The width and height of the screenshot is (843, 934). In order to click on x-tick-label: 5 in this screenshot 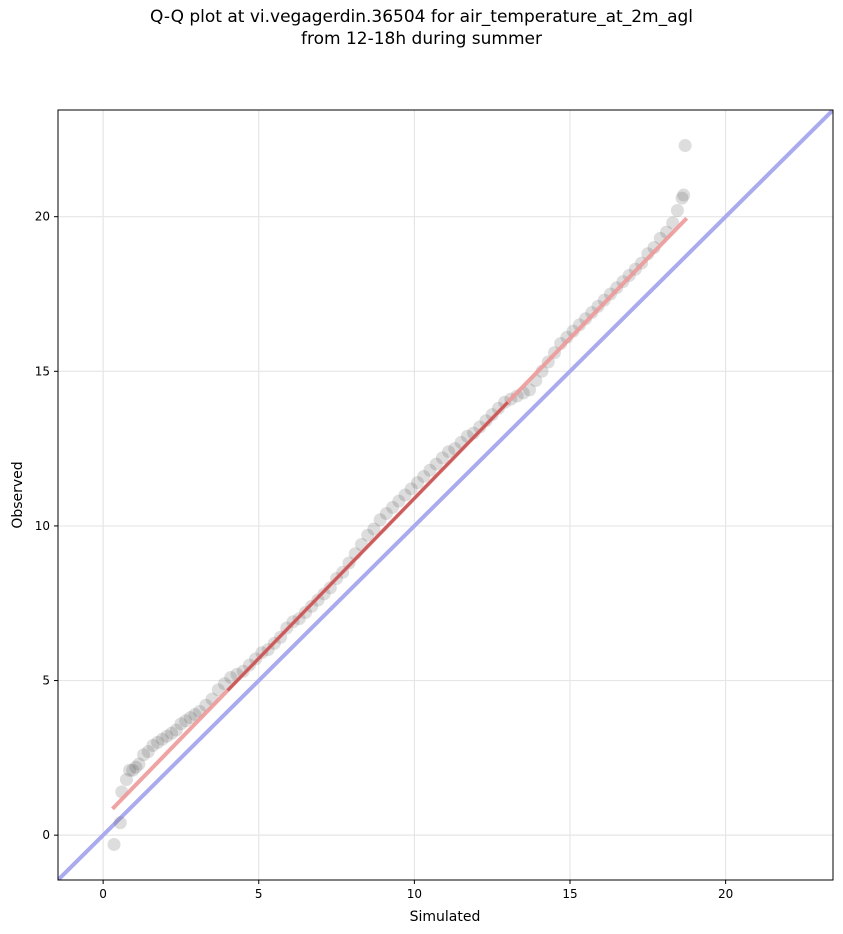, I will do `click(259, 894)`.